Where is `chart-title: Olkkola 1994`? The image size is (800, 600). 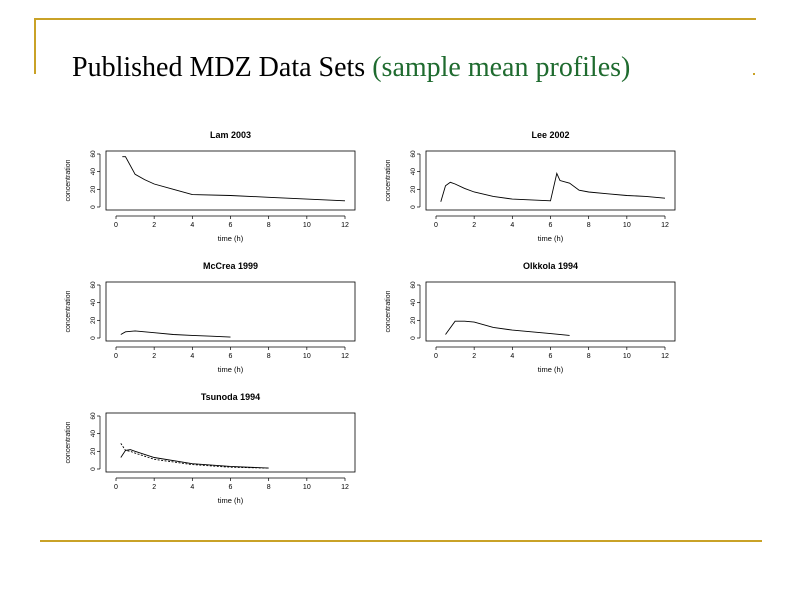
chart-title: Olkkola 1994 is located at coordinates (550, 266).